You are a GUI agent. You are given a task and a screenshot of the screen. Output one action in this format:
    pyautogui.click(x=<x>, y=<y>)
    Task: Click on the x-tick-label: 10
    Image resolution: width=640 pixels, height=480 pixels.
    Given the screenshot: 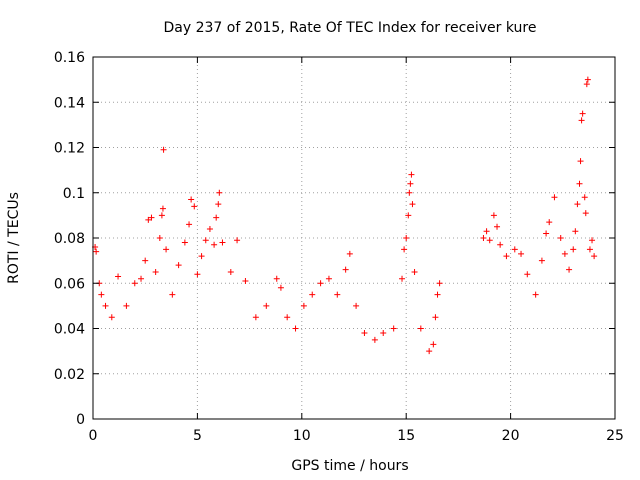 What is the action you would take?
    pyautogui.click(x=302, y=436)
    